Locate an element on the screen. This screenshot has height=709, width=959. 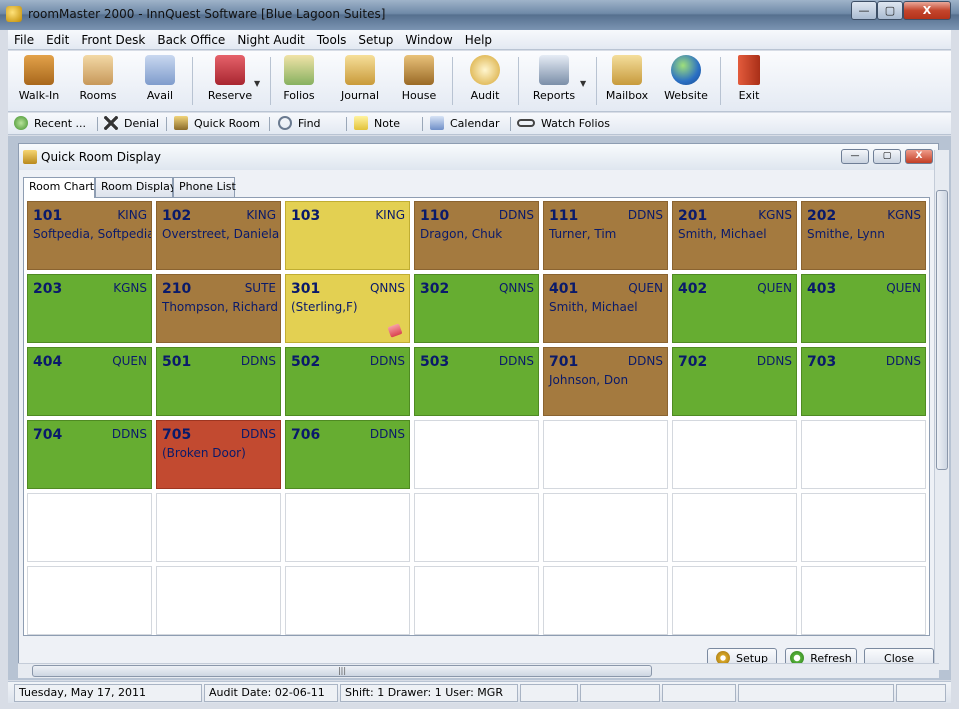
room-guest: Dragon, Chuk is located at coordinates (461, 234).